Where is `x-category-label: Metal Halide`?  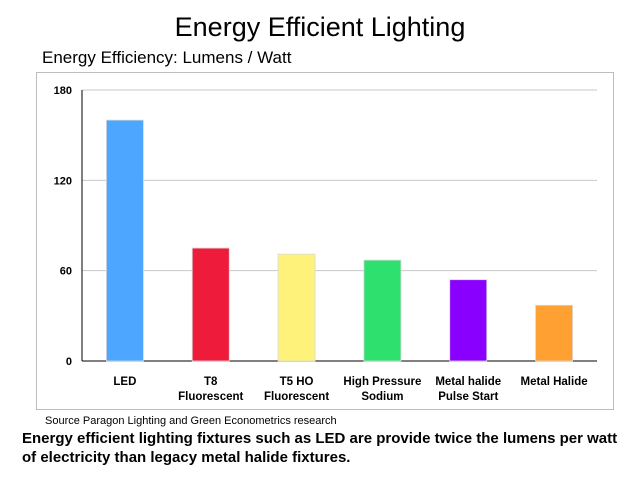
x-category-label: Metal Halide is located at coordinates (554, 382).